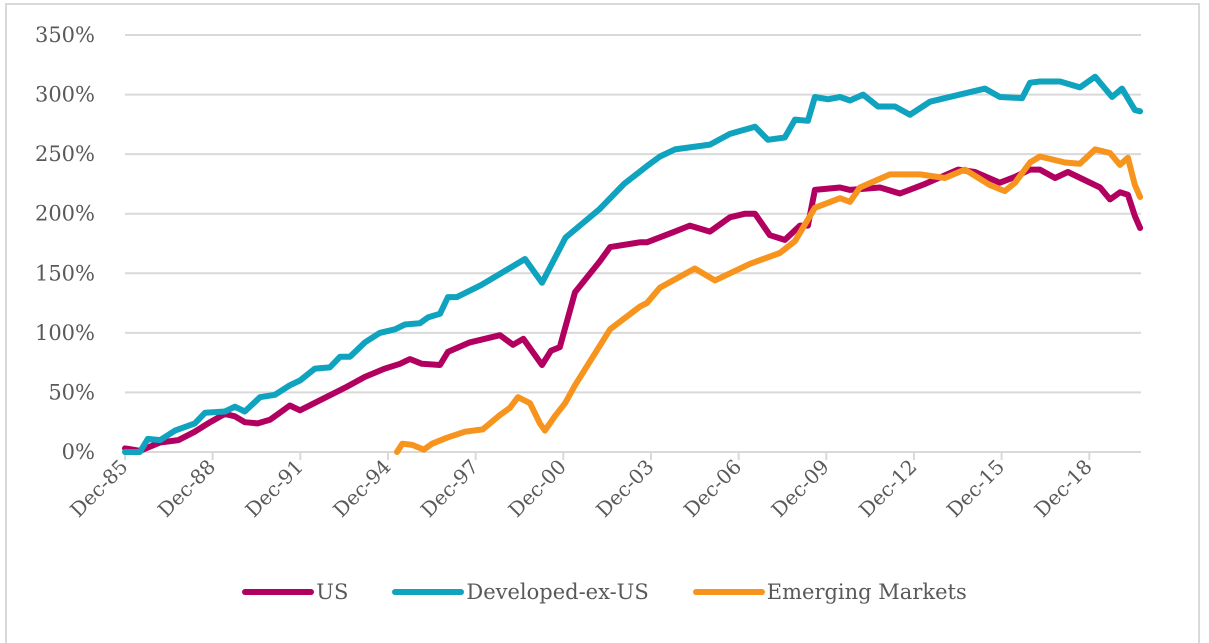  What do you see at coordinates (71, 392) in the screenshot?
I see `y-tick-label: 50%` at bounding box center [71, 392].